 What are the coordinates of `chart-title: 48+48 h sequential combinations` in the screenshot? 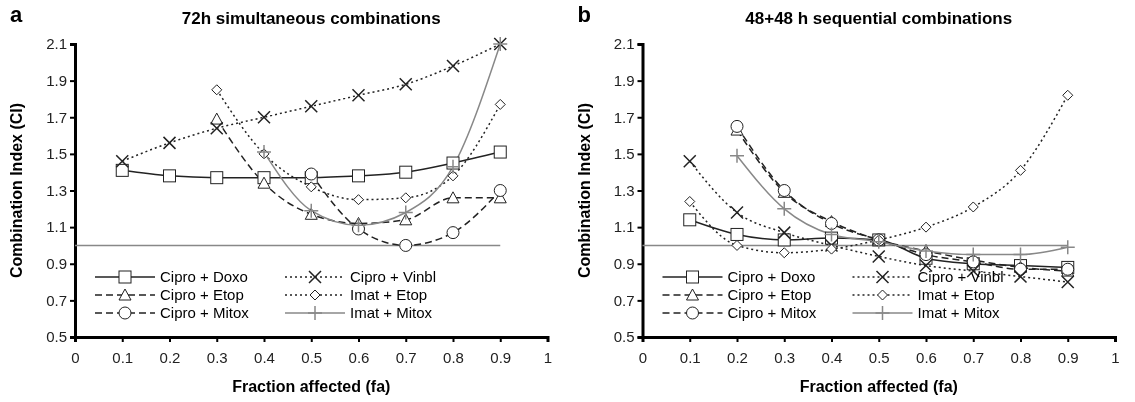 It's located at (879, 18).